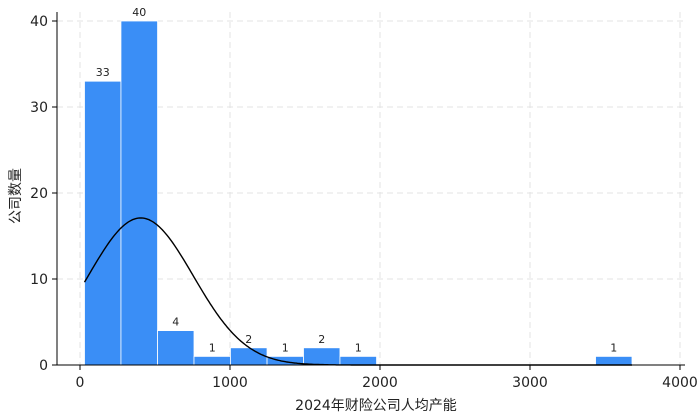 The height and width of the screenshot is (417, 700). What do you see at coordinates (175, 322) in the screenshot?
I see `bar-label-2: 4` at bounding box center [175, 322].